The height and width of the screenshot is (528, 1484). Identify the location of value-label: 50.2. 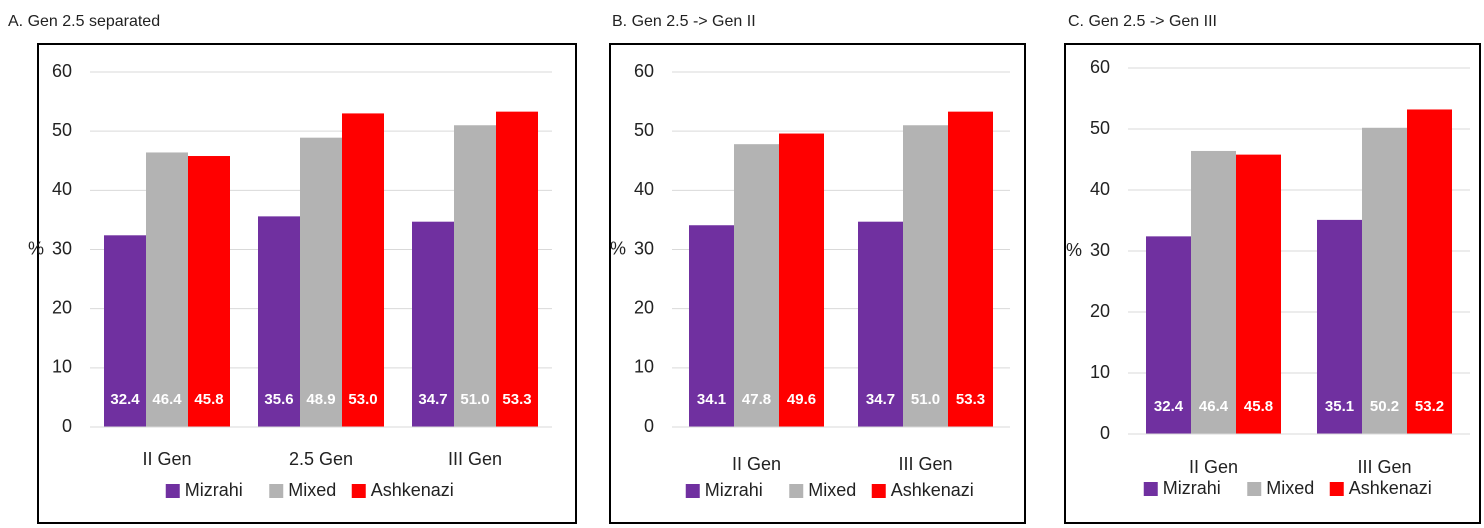
(1384, 406).